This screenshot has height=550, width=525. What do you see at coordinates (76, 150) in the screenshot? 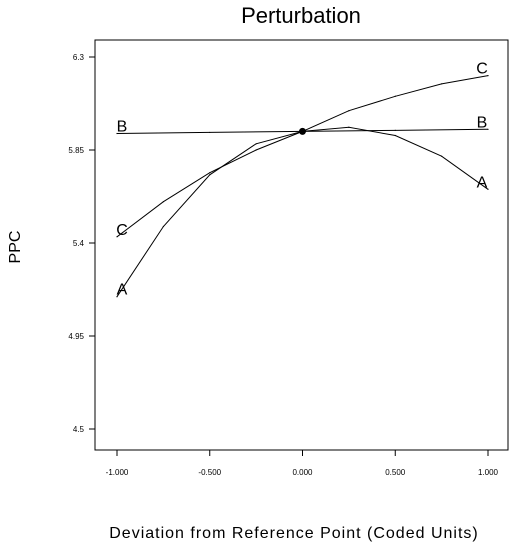
I see `y-tick-label: 5.85` at bounding box center [76, 150].